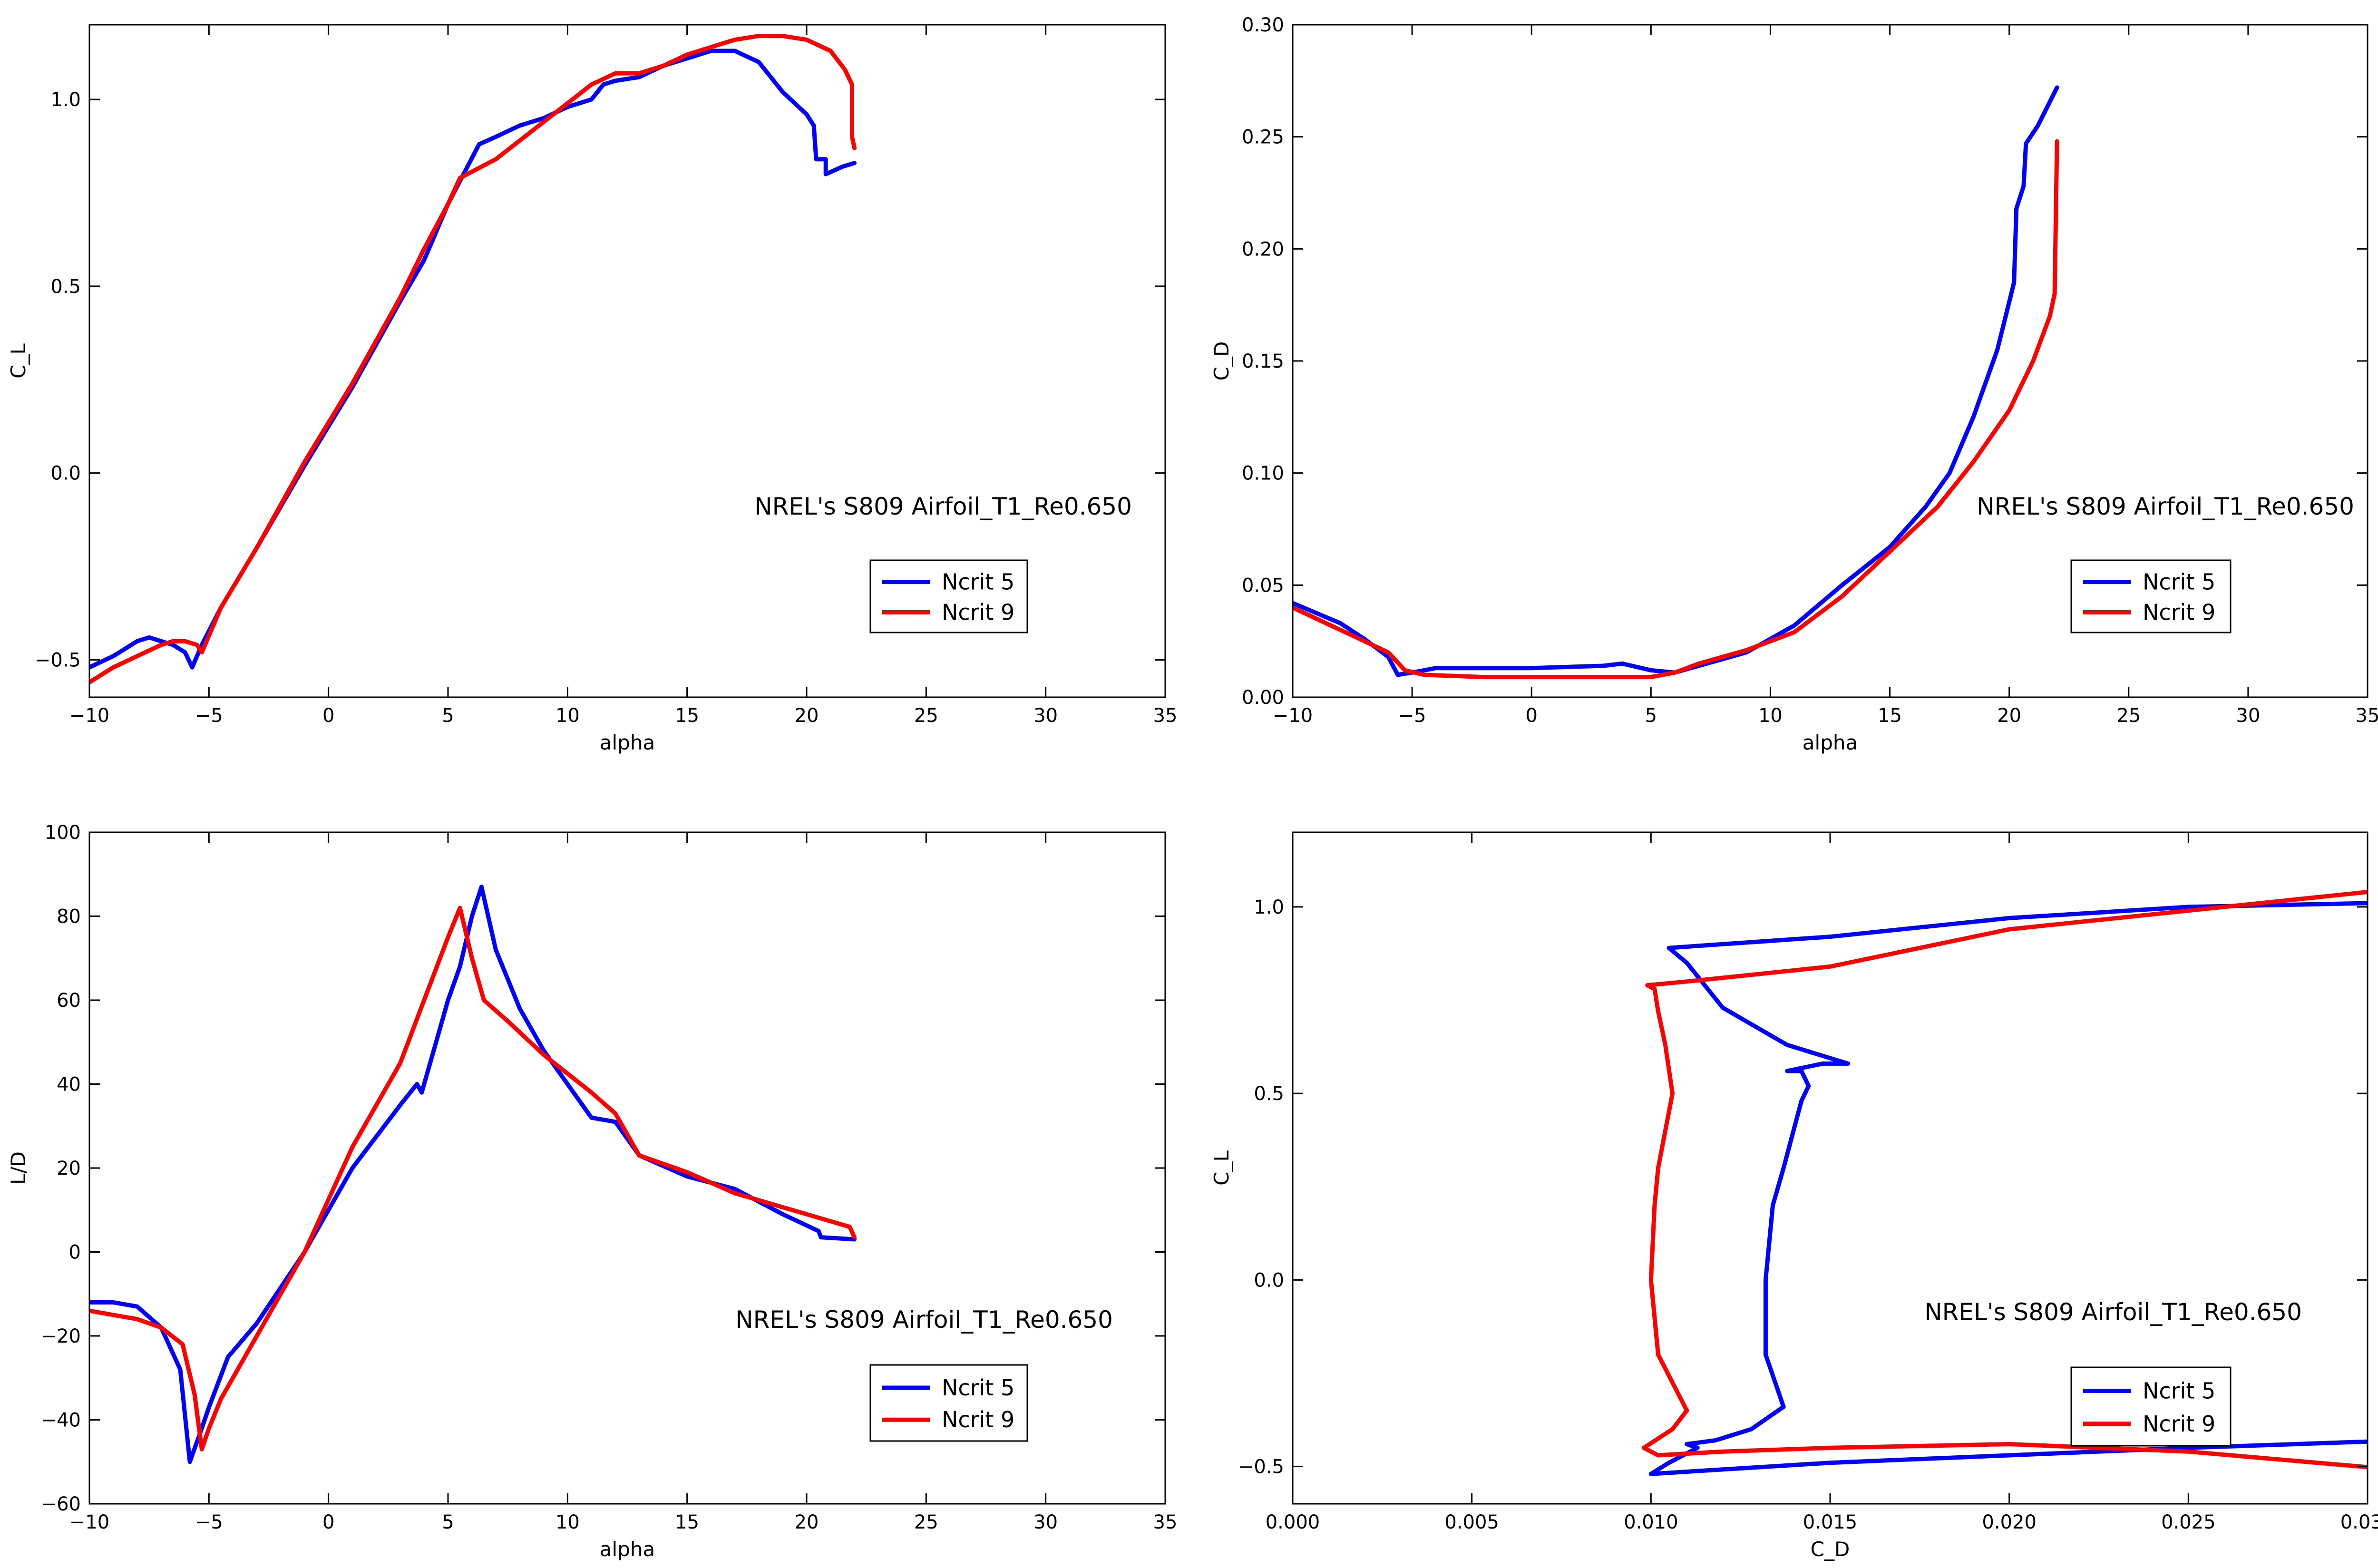 This screenshot has width=2378, height=1568. Describe the element at coordinates (1263, 698) in the screenshot. I see `cd-alpha-y-tick-label: 0.00` at that location.